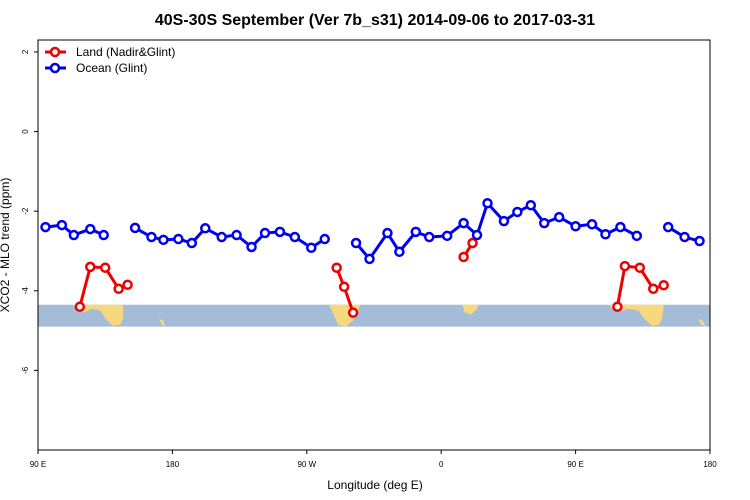 This screenshot has height=500, width=750. What do you see at coordinates (25, 291) in the screenshot?
I see `y-tick-label: -4` at bounding box center [25, 291].